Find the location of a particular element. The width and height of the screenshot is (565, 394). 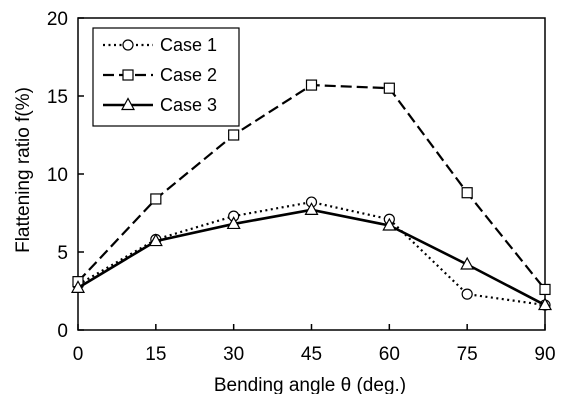

legend-label: Case 2 is located at coordinates (188, 75).